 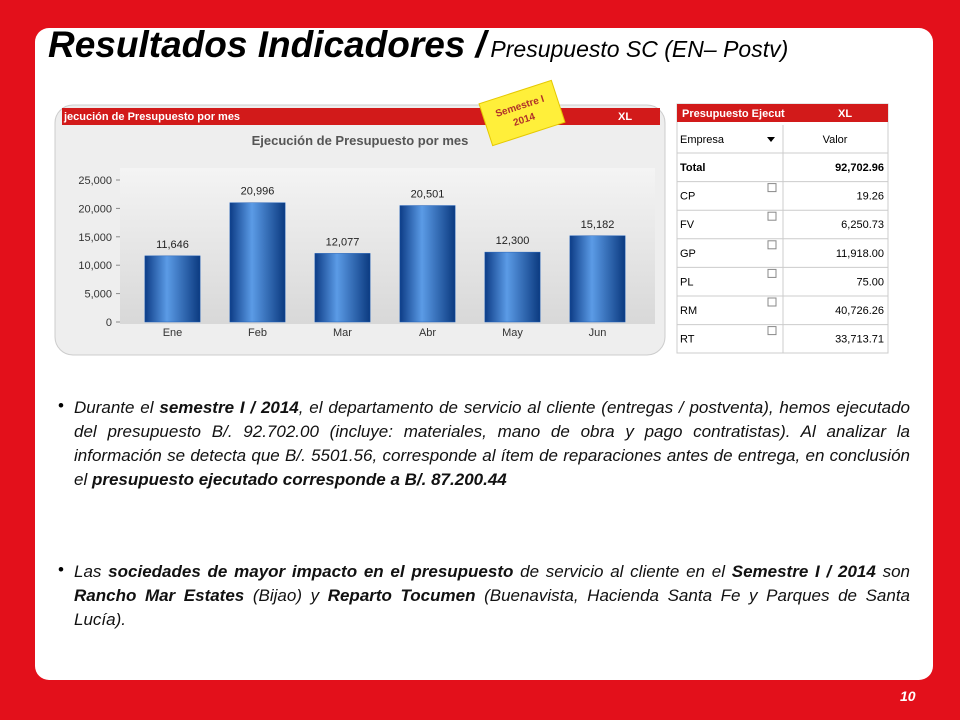 What do you see at coordinates (835, 140) in the screenshot?
I see `column-header: Valor` at bounding box center [835, 140].